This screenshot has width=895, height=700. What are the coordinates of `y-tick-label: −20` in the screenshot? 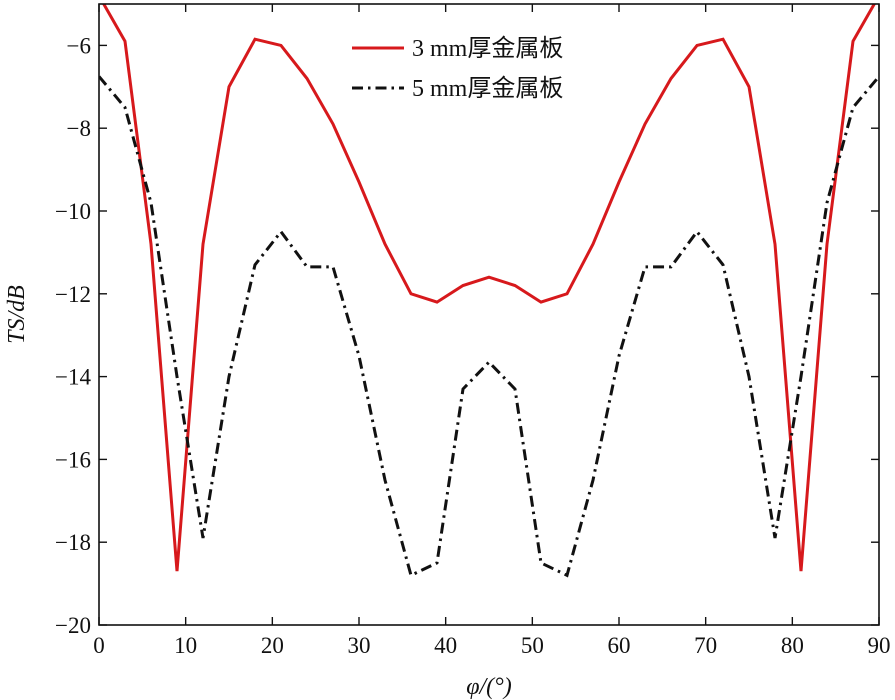 It's located at (73, 625).